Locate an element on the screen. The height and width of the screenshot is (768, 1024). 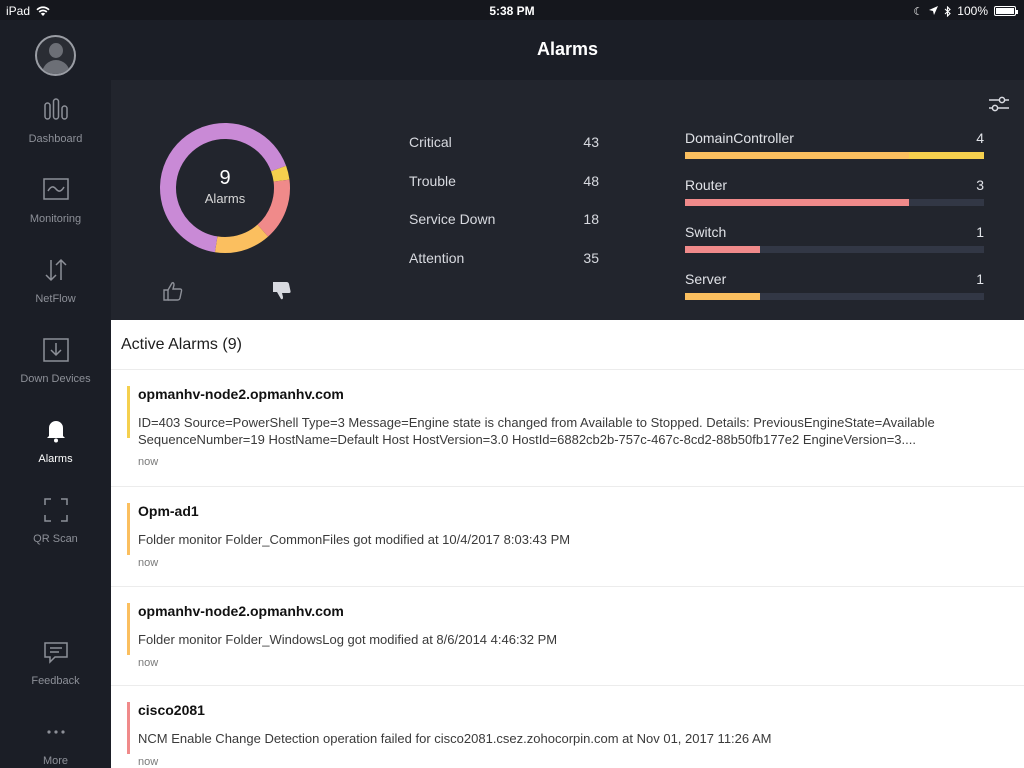
sidebar-item-qr-scan: QR Scan is located at coordinates (55, 530).